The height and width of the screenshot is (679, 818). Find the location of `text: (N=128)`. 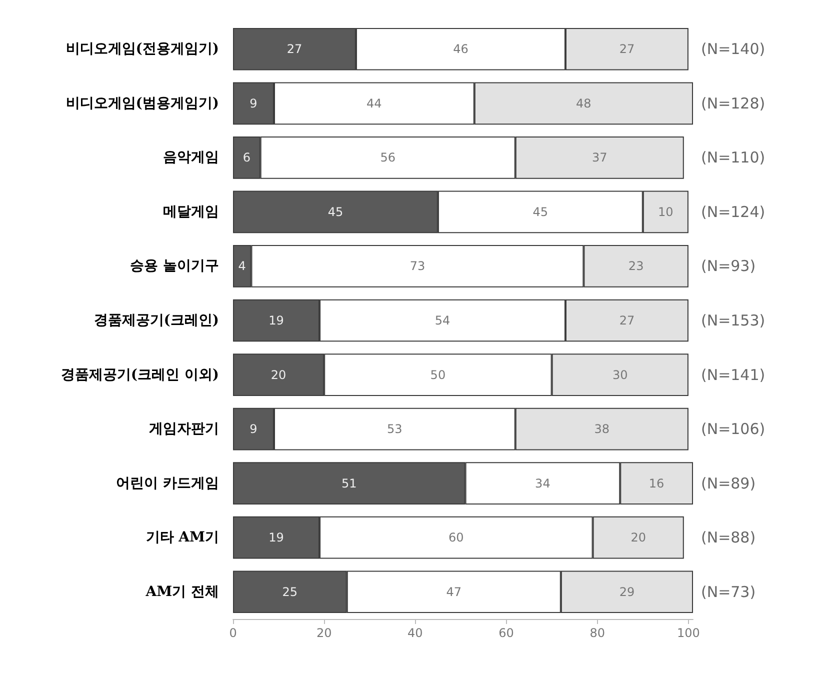

text: (N=128) is located at coordinates (733, 103).